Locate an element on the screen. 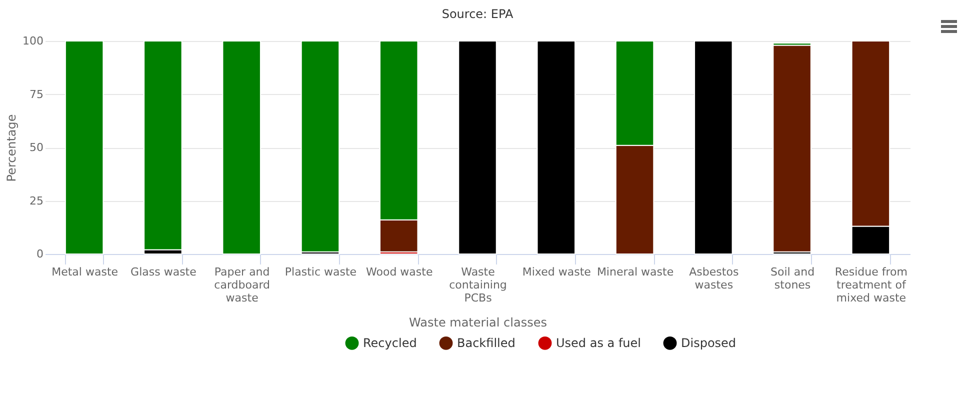 This screenshot has width=965, height=405. y-axis-title: Percentage is located at coordinates (11, 148).